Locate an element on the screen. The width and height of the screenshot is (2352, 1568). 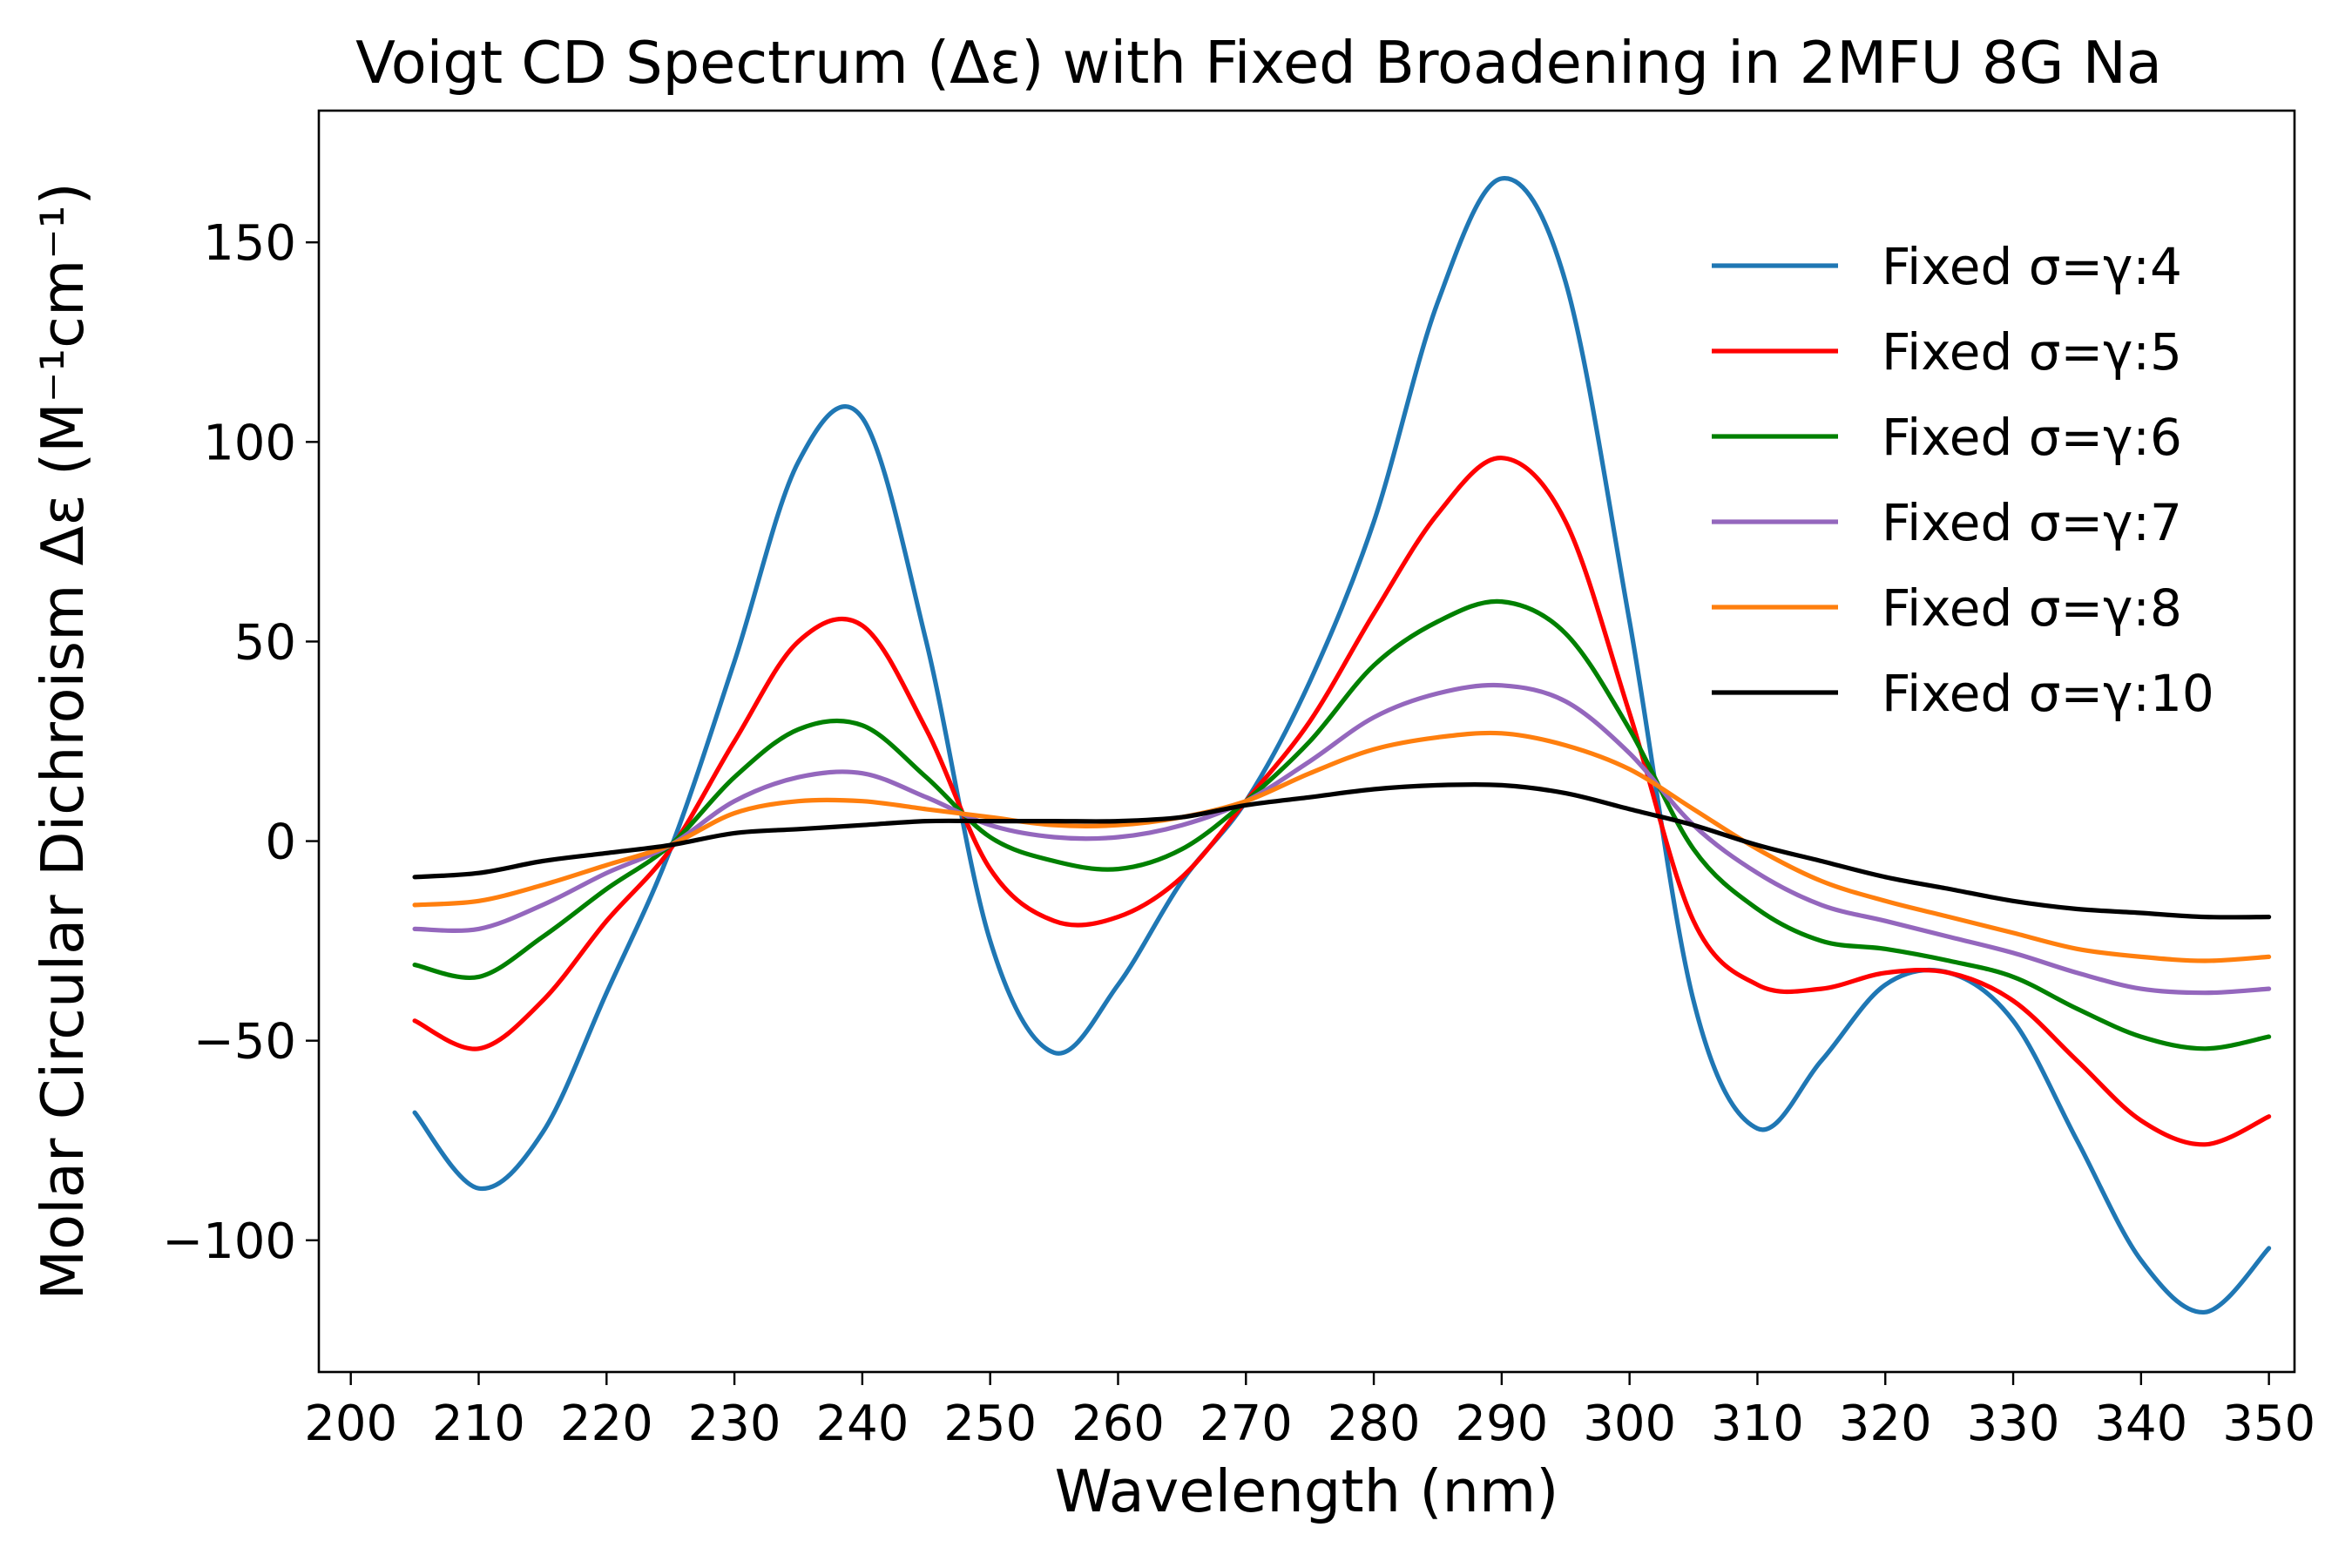
y-axis-label: Molar Circular Dichroism Δε (M⁻¹cm⁻¹) is located at coordinates (63, 741).